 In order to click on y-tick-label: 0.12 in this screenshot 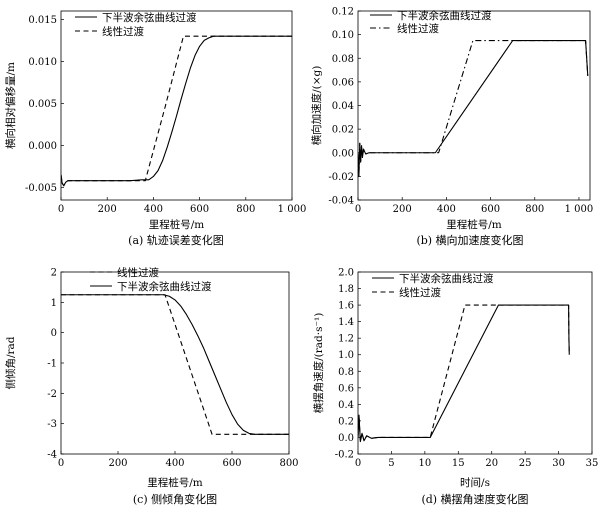, I will do `click(343, 12)`.